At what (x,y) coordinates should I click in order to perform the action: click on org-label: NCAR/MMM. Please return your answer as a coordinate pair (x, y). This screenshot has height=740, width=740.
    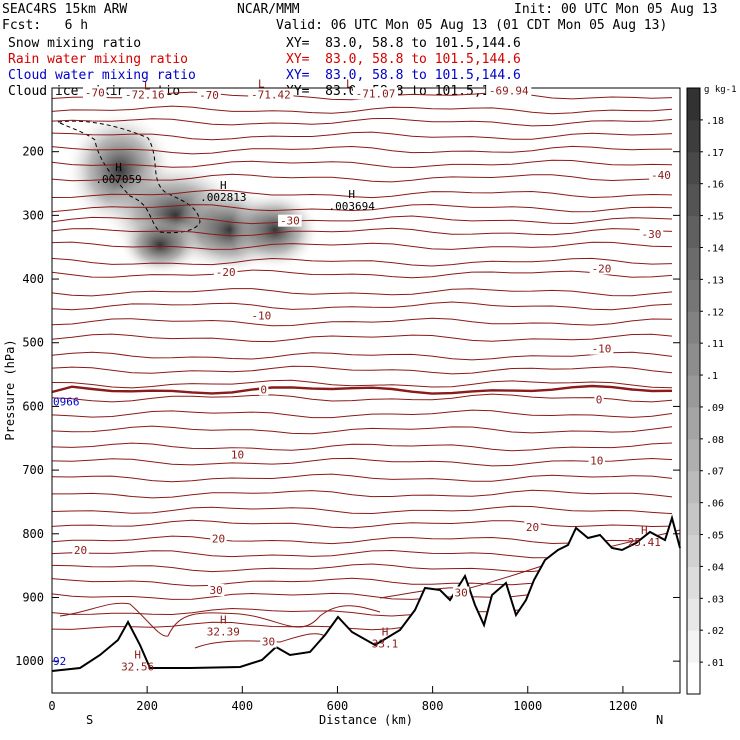
    Looking at the image, I should click on (268, 9).